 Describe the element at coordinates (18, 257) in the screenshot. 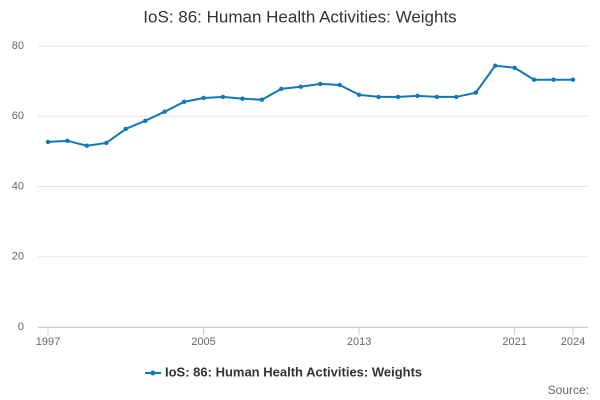

I see `y-tick-label: 20` at that location.